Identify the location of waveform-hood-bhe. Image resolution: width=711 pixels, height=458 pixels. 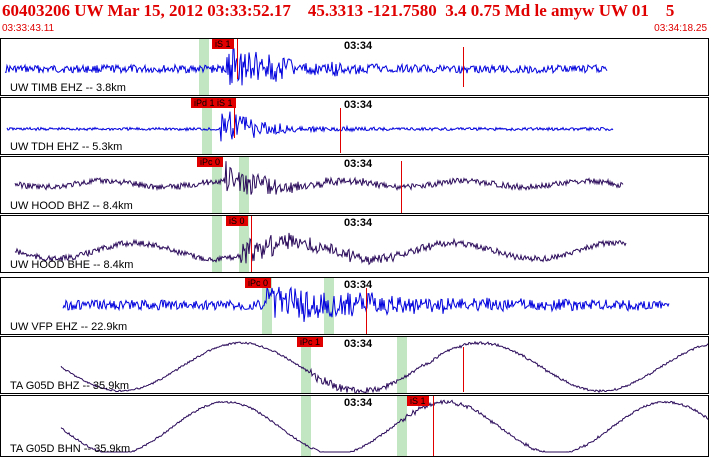
(320, 249).